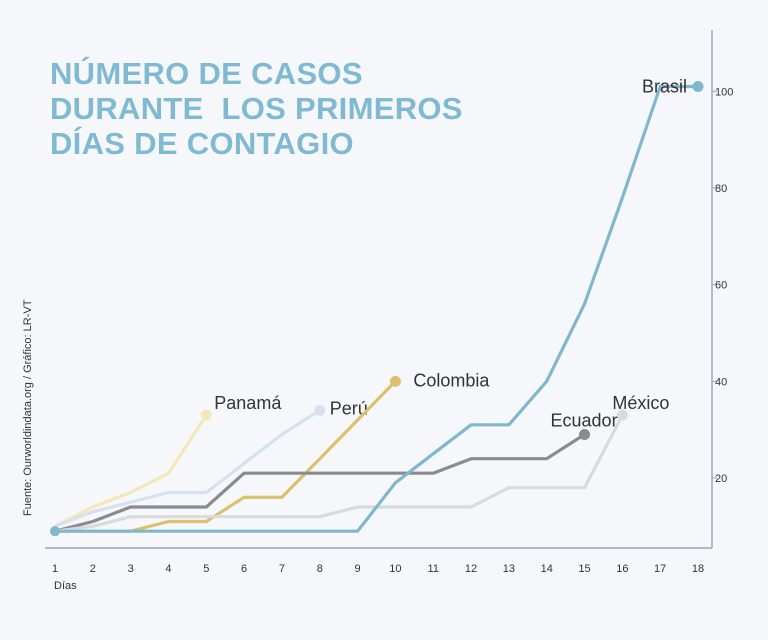  Describe the element at coordinates (509, 569) in the screenshot. I see `x-tick-label: 13` at that location.